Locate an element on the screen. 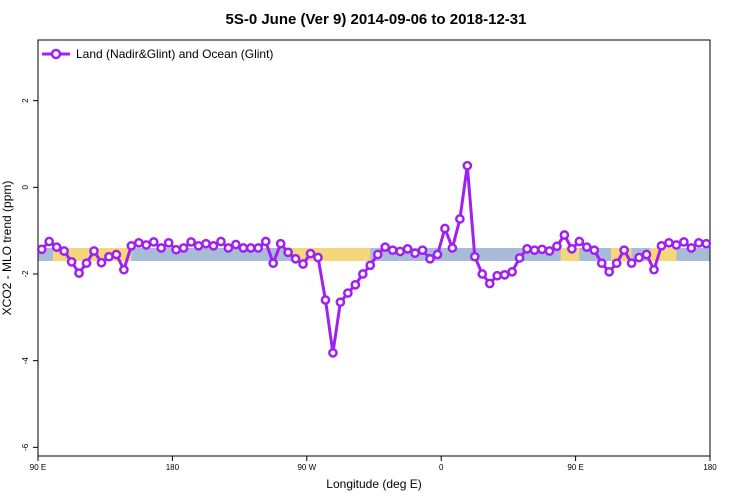  y-axis-label: XCO2 - MLO trend (ppm) is located at coordinates (7, 248).